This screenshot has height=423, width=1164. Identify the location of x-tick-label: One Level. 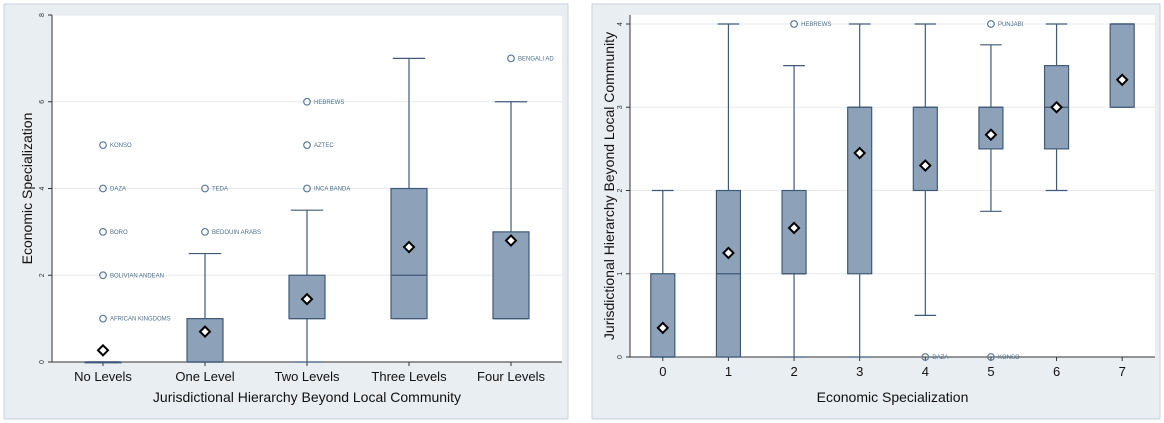
(204, 376).